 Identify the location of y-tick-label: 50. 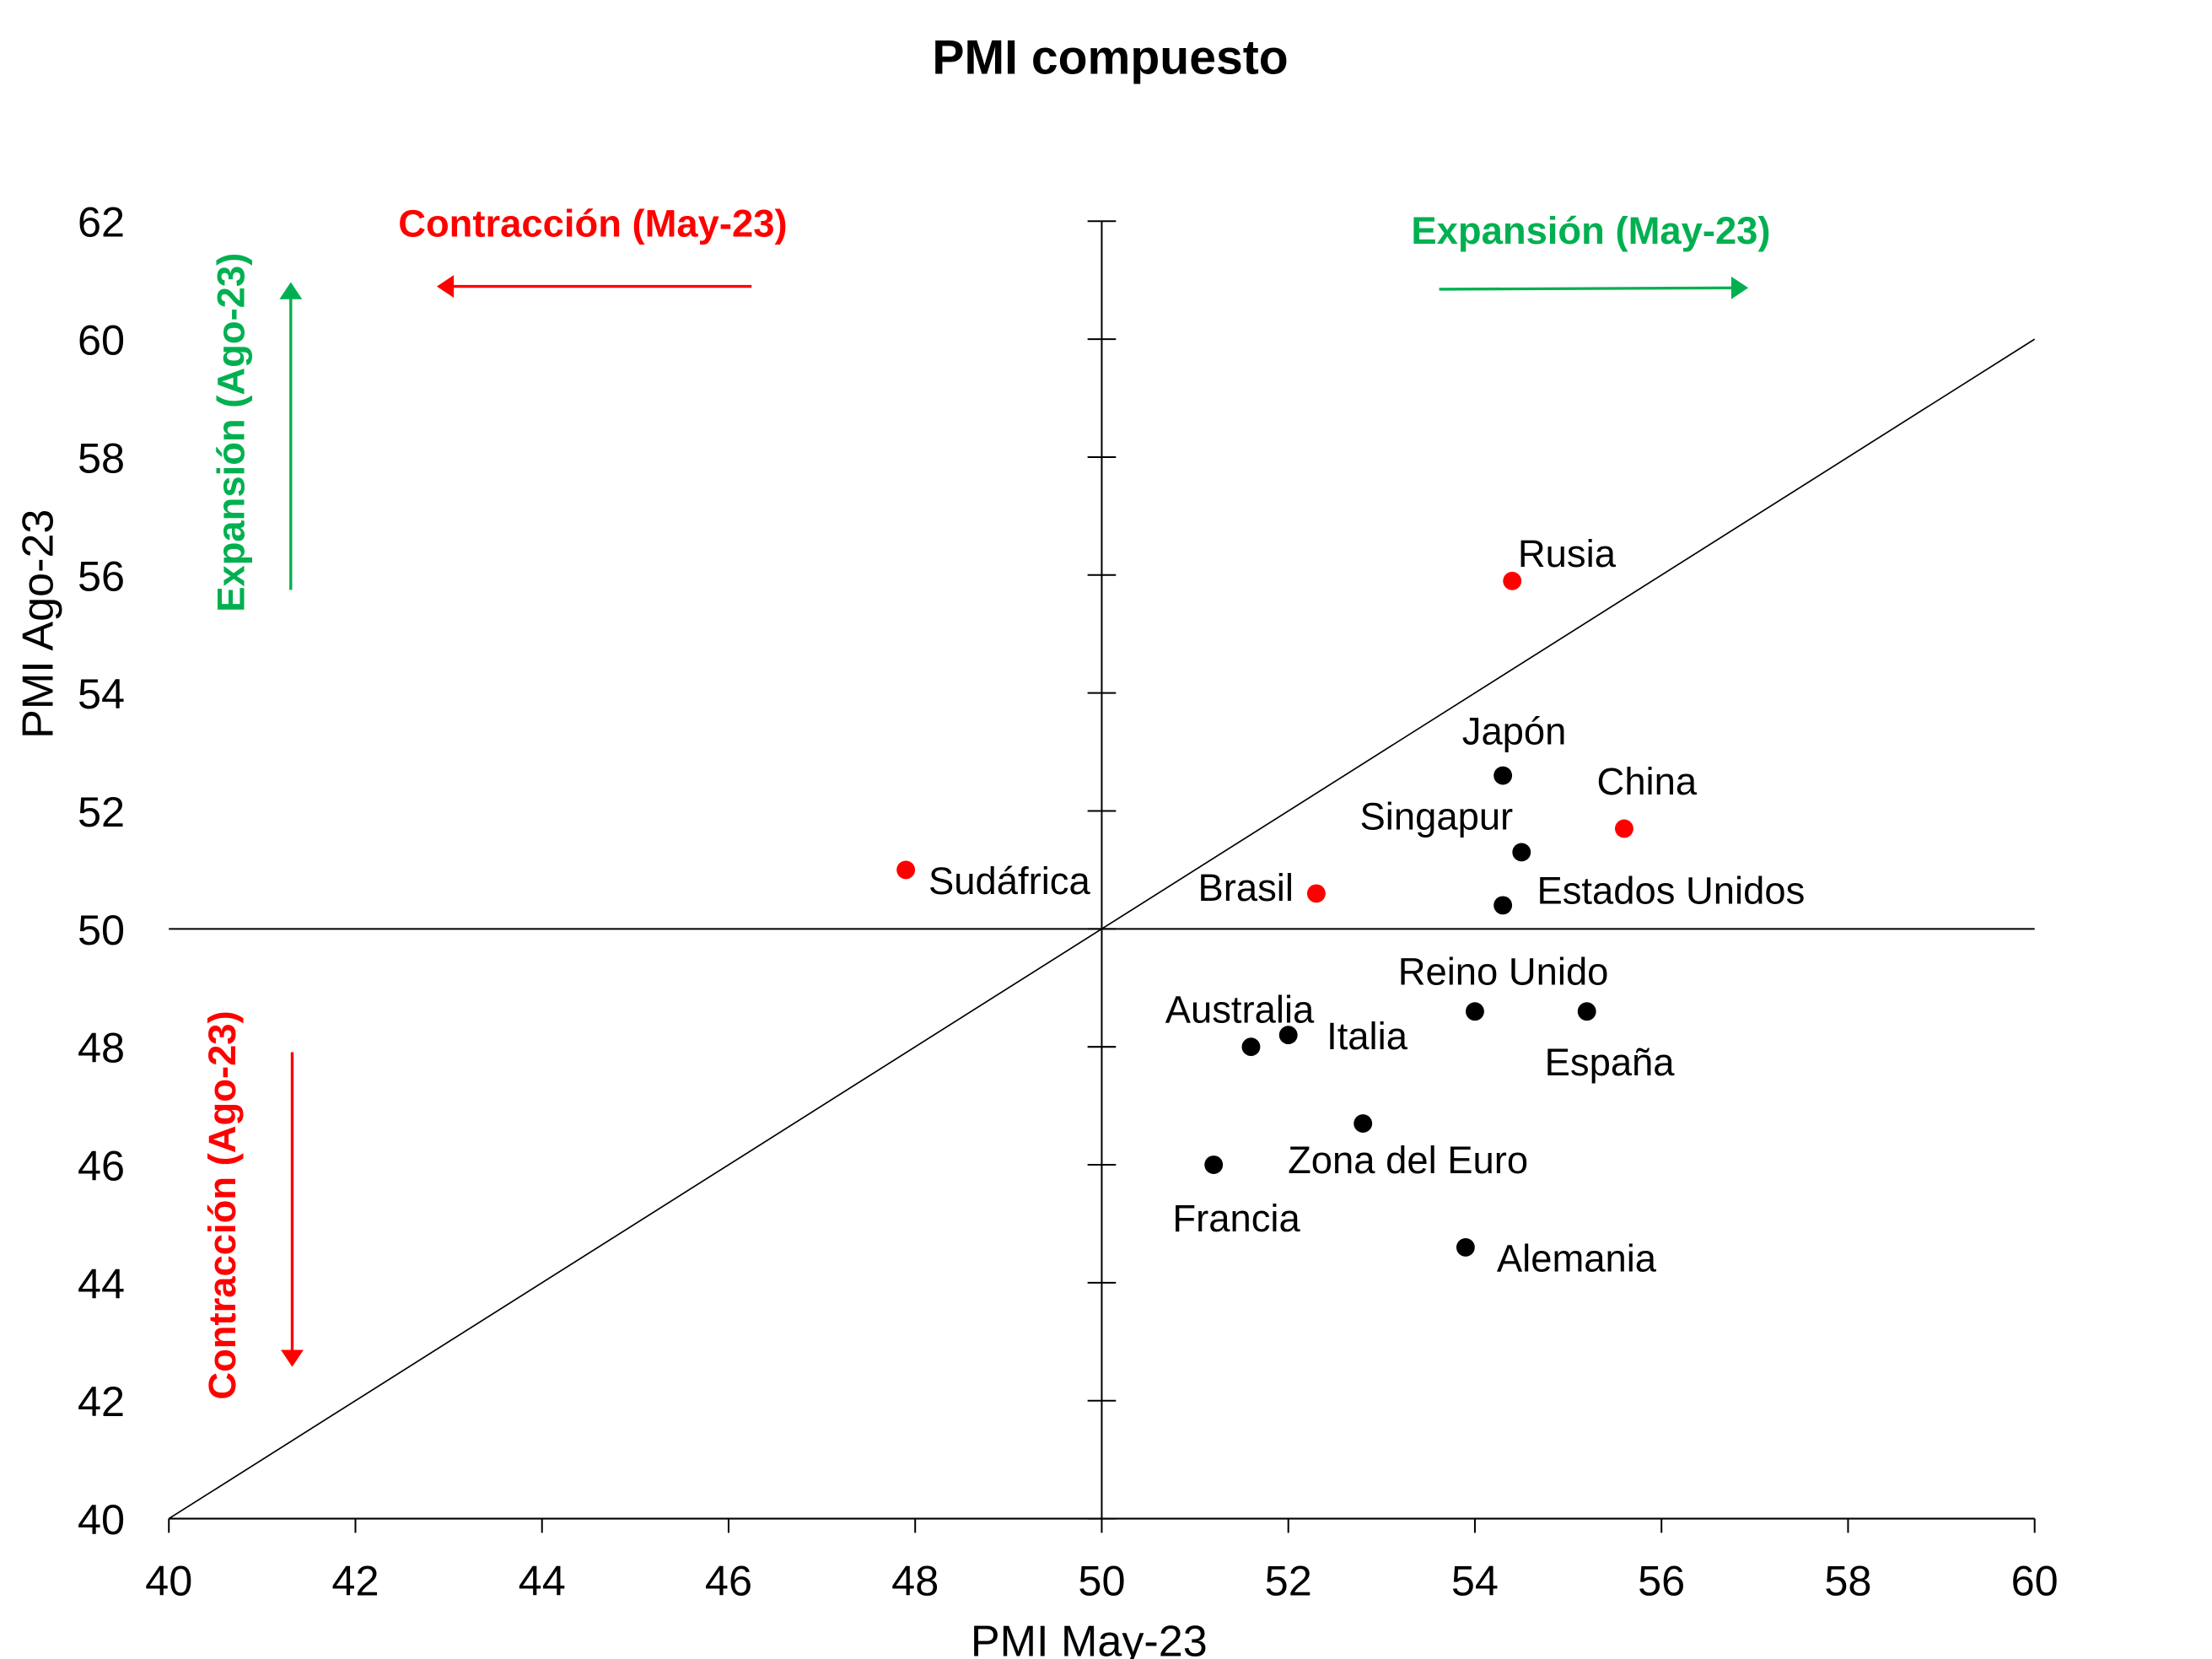
(101, 930).